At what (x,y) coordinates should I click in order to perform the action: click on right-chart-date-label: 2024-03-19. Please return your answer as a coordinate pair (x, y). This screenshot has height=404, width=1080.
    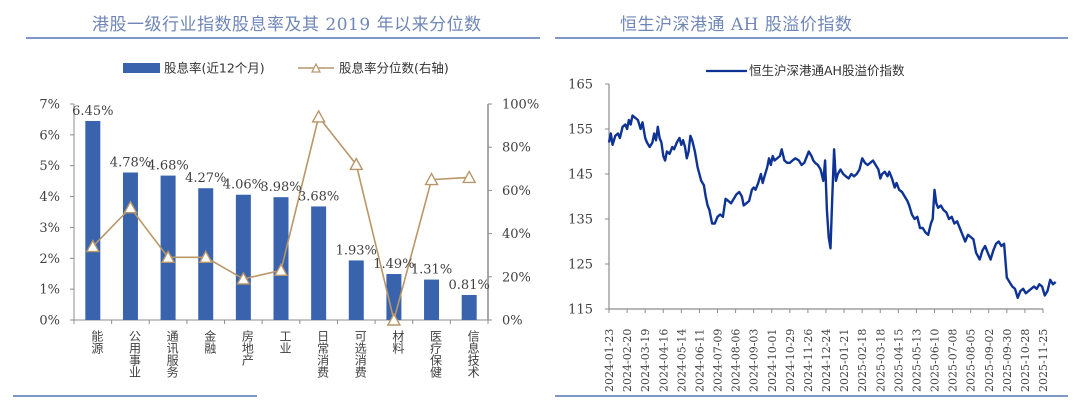
    Looking at the image, I should click on (645, 360).